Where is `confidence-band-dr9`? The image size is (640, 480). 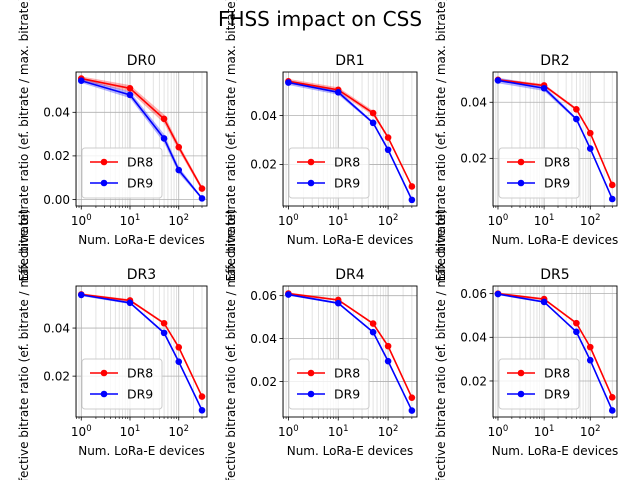 confidence-band-dr9 is located at coordinates (350, 141).